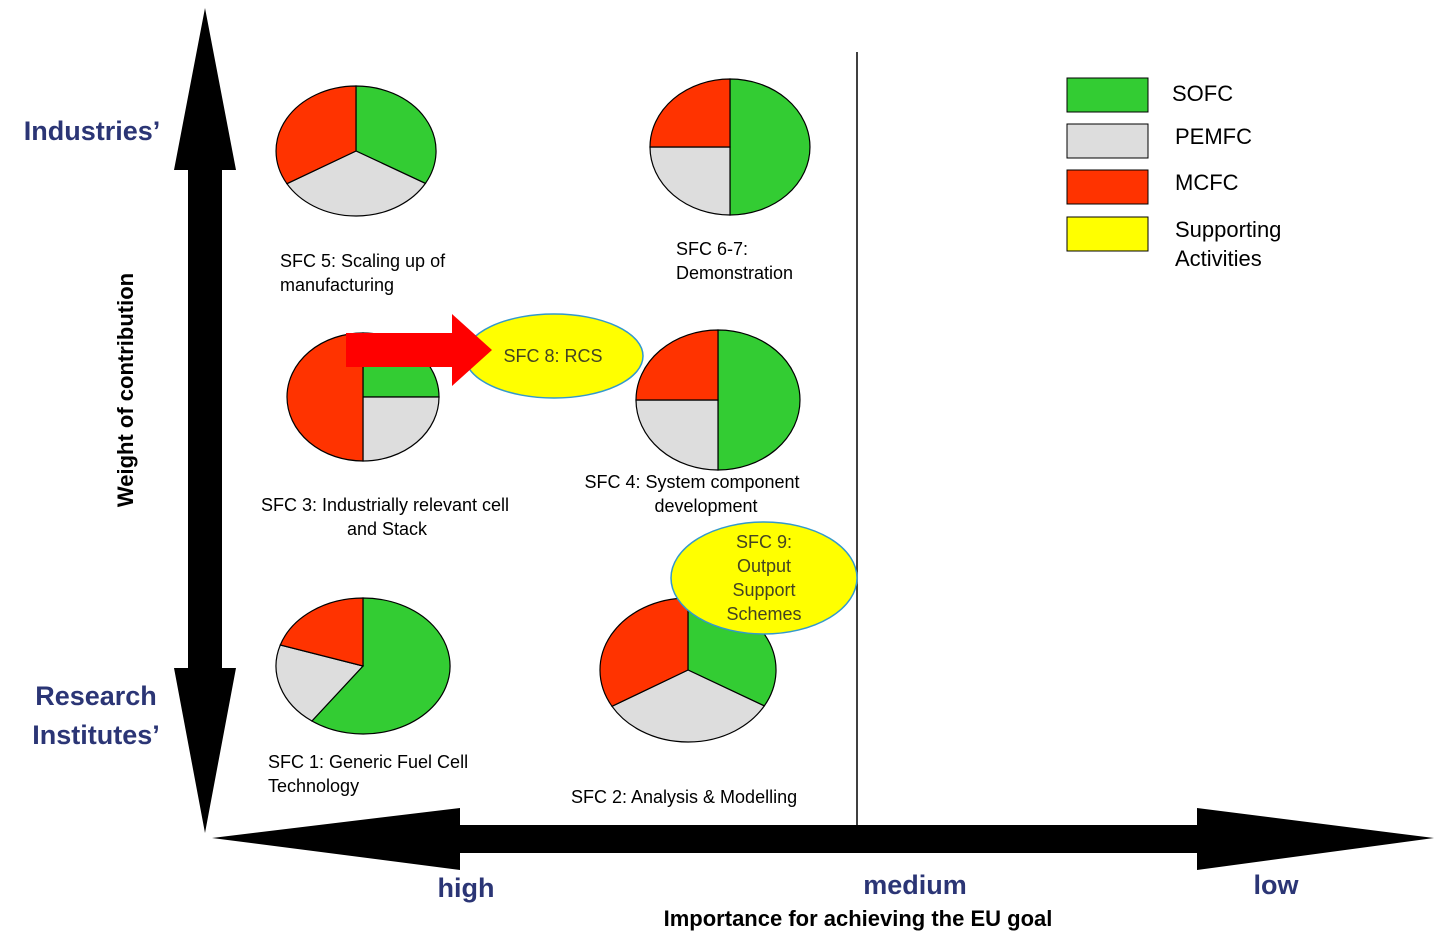 The width and height of the screenshot is (1434, 938). What do you see at coordinates (684, 797) in the screenshot?
I see `sfc2-label: SFC 2: Analysis & Modelling` at bounding box center [684, 797].